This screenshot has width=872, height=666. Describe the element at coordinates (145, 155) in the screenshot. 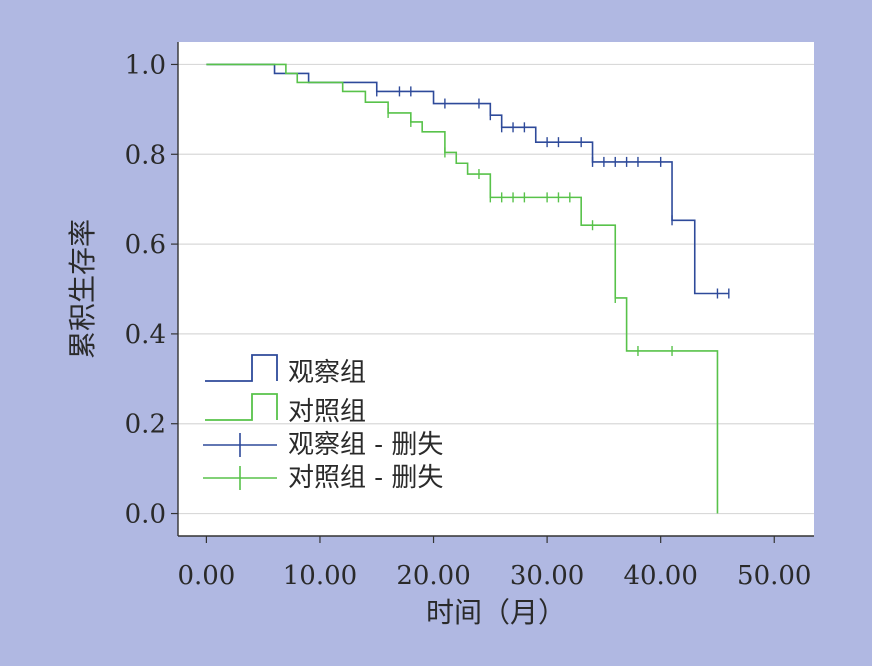

I see `y-tick-label: 0.8` at that location.